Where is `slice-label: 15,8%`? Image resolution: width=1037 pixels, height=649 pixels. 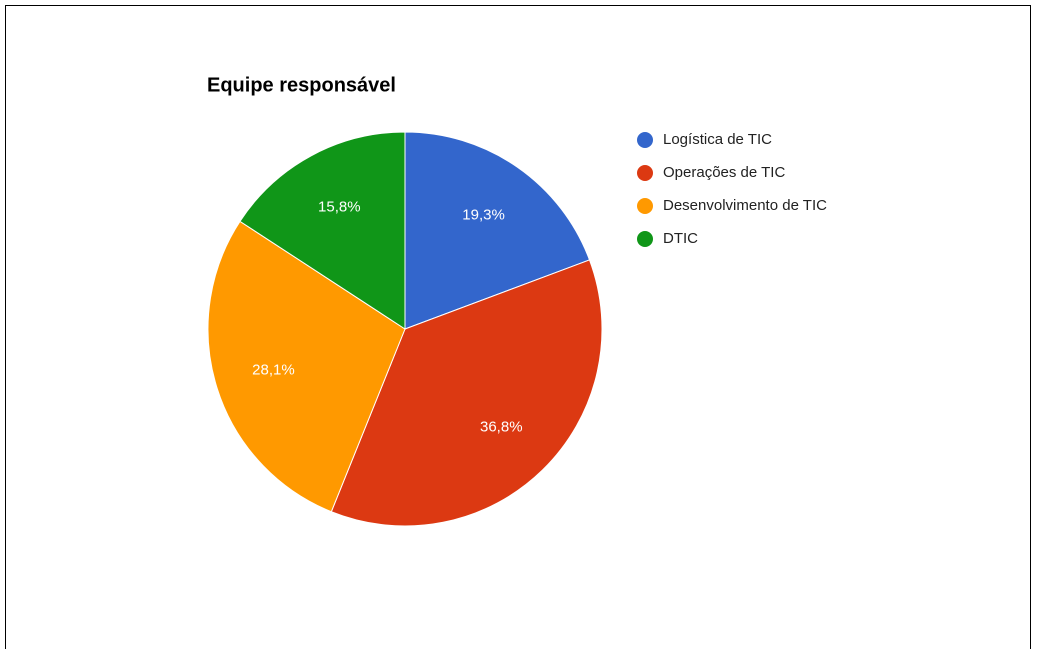
slice-label: 15,8% is located at coordinates (339, 207).